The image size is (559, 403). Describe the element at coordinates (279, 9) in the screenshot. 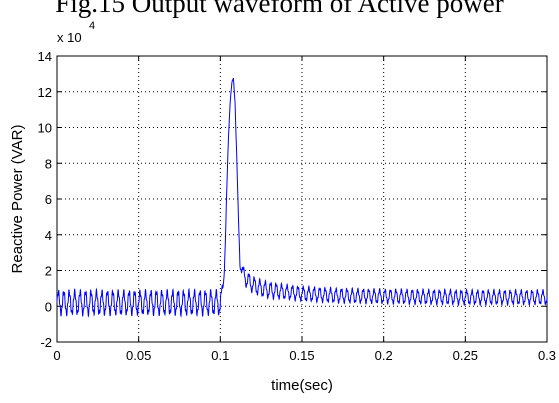

I see `figure-caption: Fig.15 Output waveform of Active power` at that location.